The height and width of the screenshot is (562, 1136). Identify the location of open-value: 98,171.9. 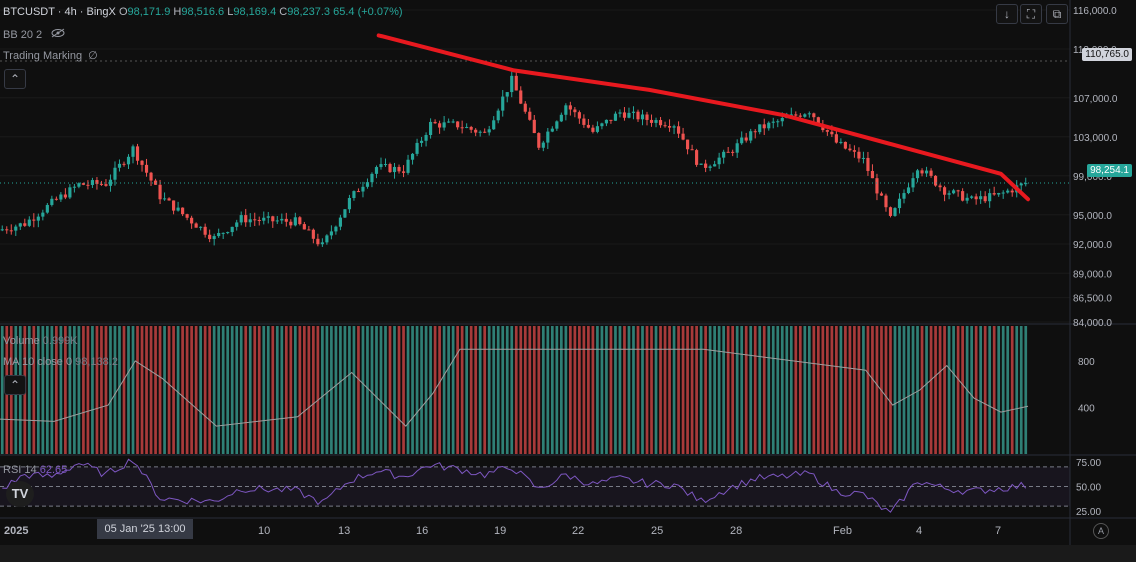
(149, 12).